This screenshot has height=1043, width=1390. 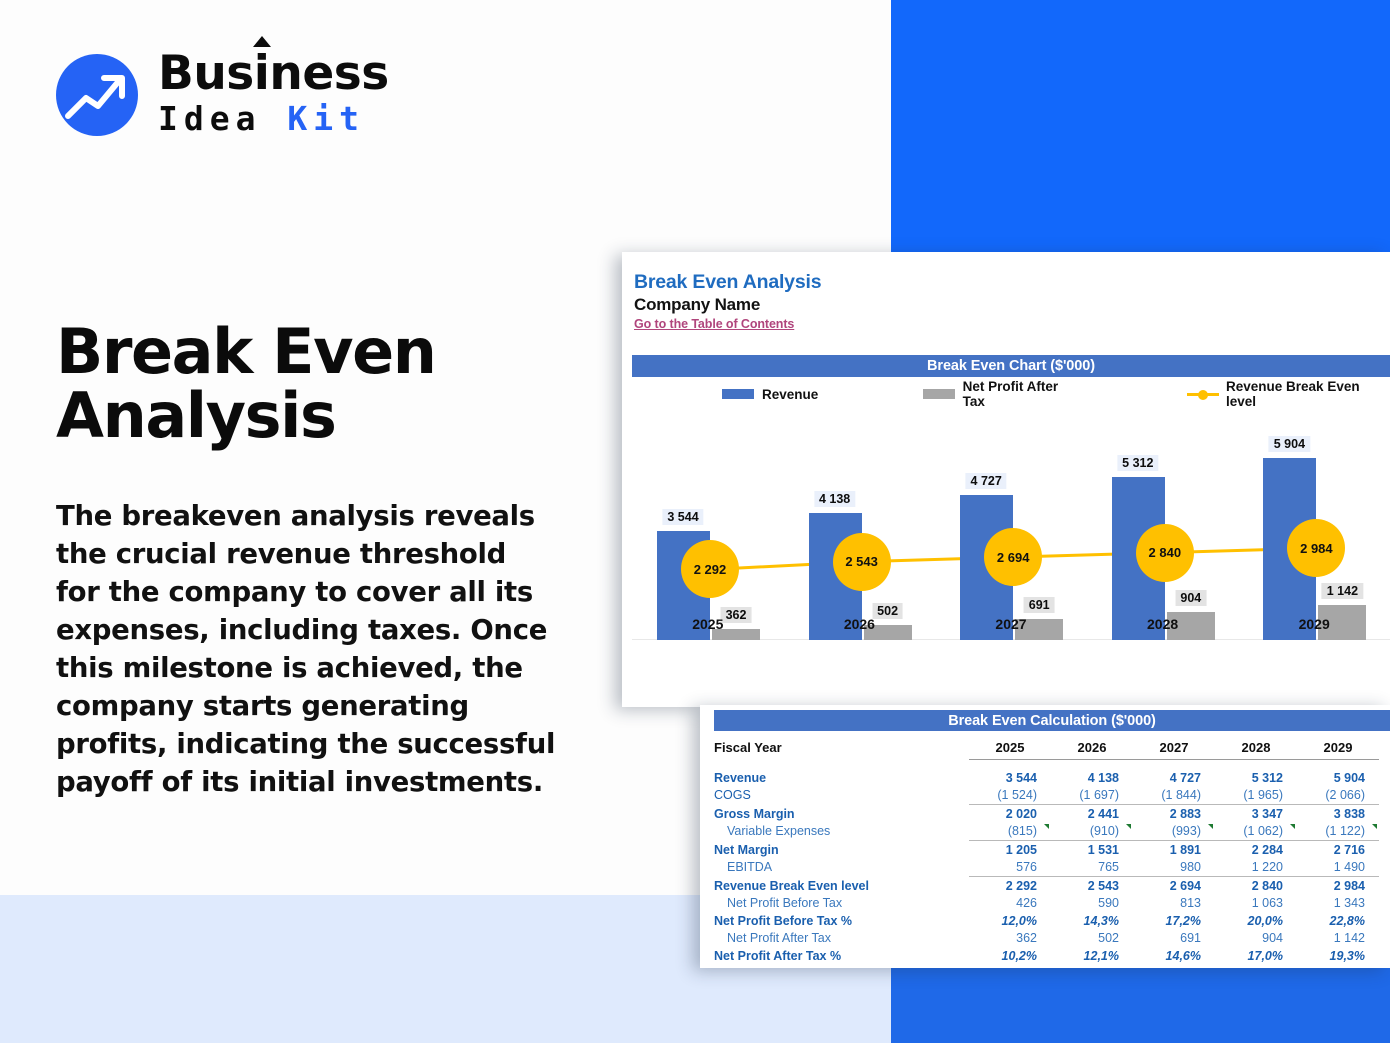 What do you see at coordinates (1052, 778) in the screenshot?
I see `table-row: Revenue 3 544 4 138 4 727 5 312 5 904` at bounding box center [1052, 778].